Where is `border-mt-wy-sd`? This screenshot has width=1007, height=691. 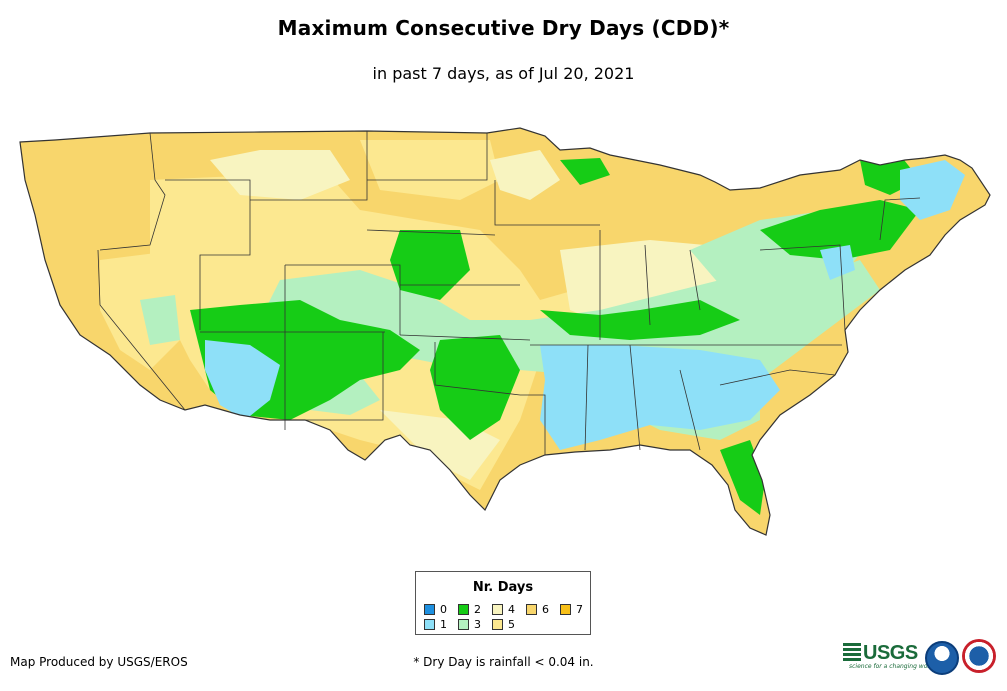
border-mt-wy-sd is located at coordinates (309, 166).